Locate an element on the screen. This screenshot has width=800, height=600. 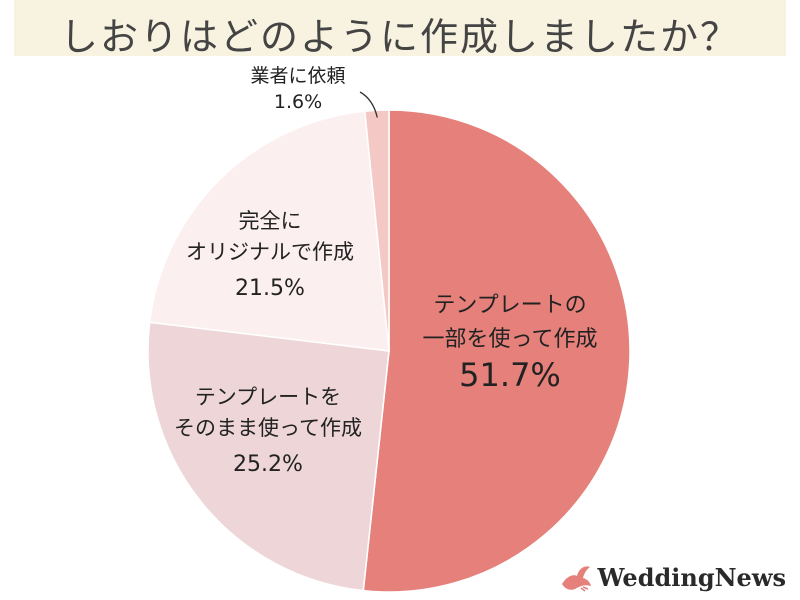
slice-label-2-line-0: 完全に is located at coordinates (270, 221).